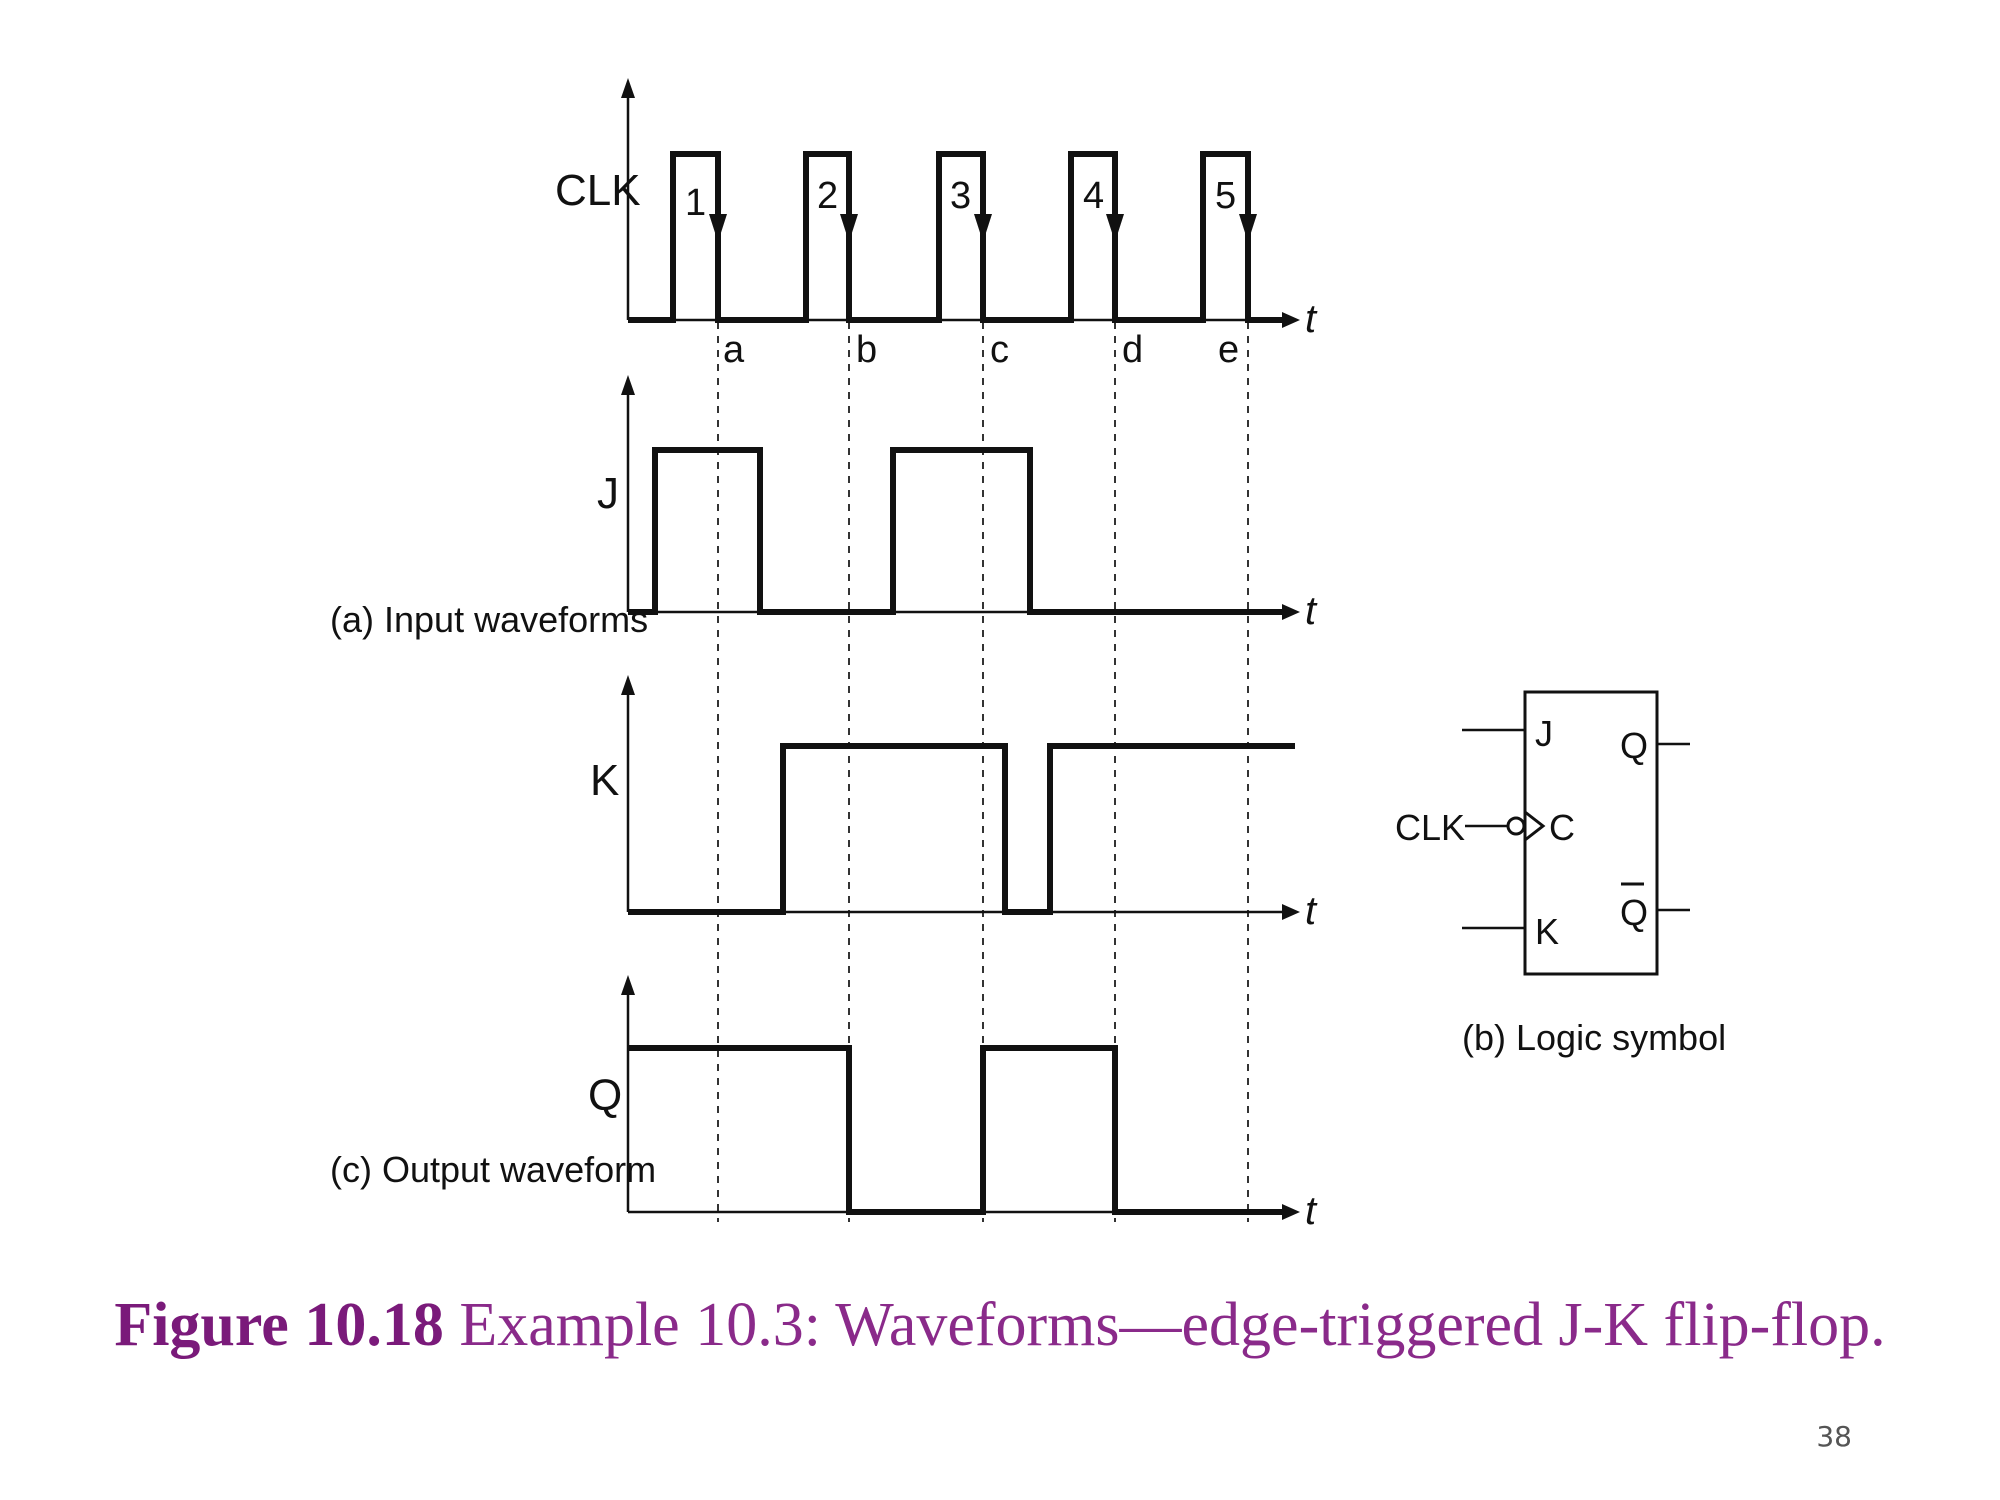 The image size is (2000, 1500). Describe the element at coordinates (1225, 196) in the screenshot. I see `clock-pulse-5: 5` at that location.